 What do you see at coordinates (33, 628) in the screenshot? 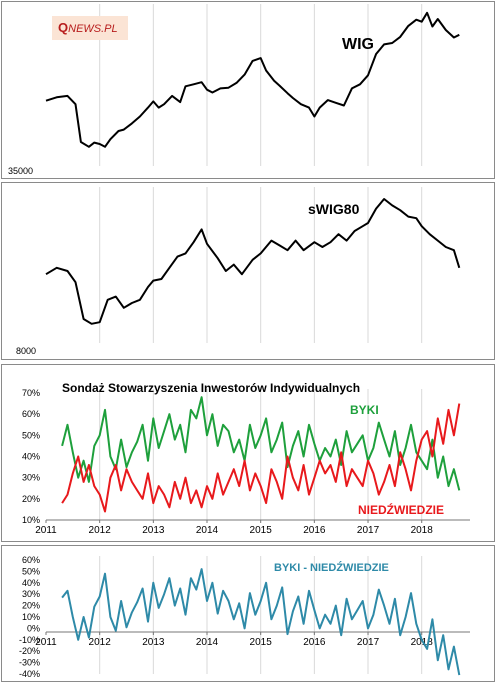
I see `y-tick-label: 0%` at bounding box center [33, 628].